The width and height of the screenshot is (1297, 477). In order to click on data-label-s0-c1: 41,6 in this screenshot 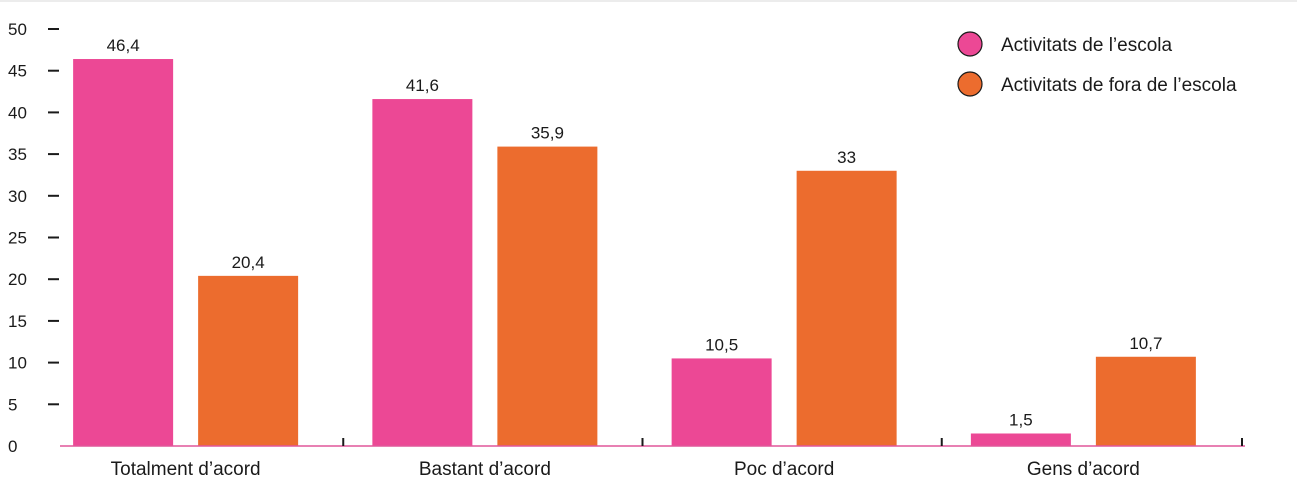, I will do `click(422, 85)`.